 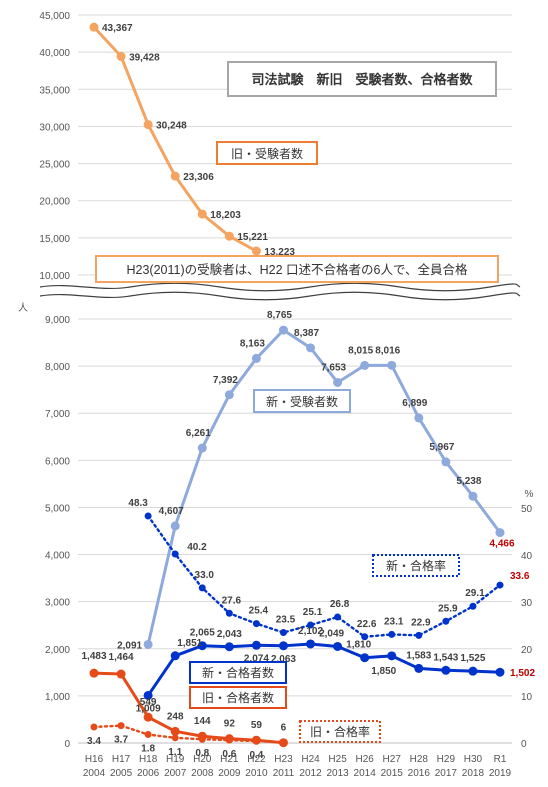 I want to click on data-label-new_pass_rate: 48.3, so click(x=138, y=503).